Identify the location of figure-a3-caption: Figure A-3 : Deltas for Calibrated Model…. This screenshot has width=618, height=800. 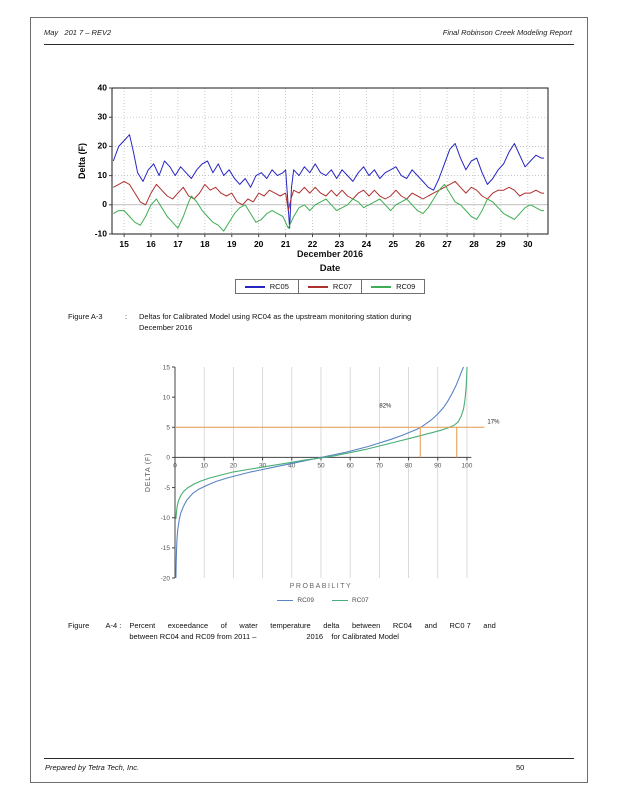
(239, 322).